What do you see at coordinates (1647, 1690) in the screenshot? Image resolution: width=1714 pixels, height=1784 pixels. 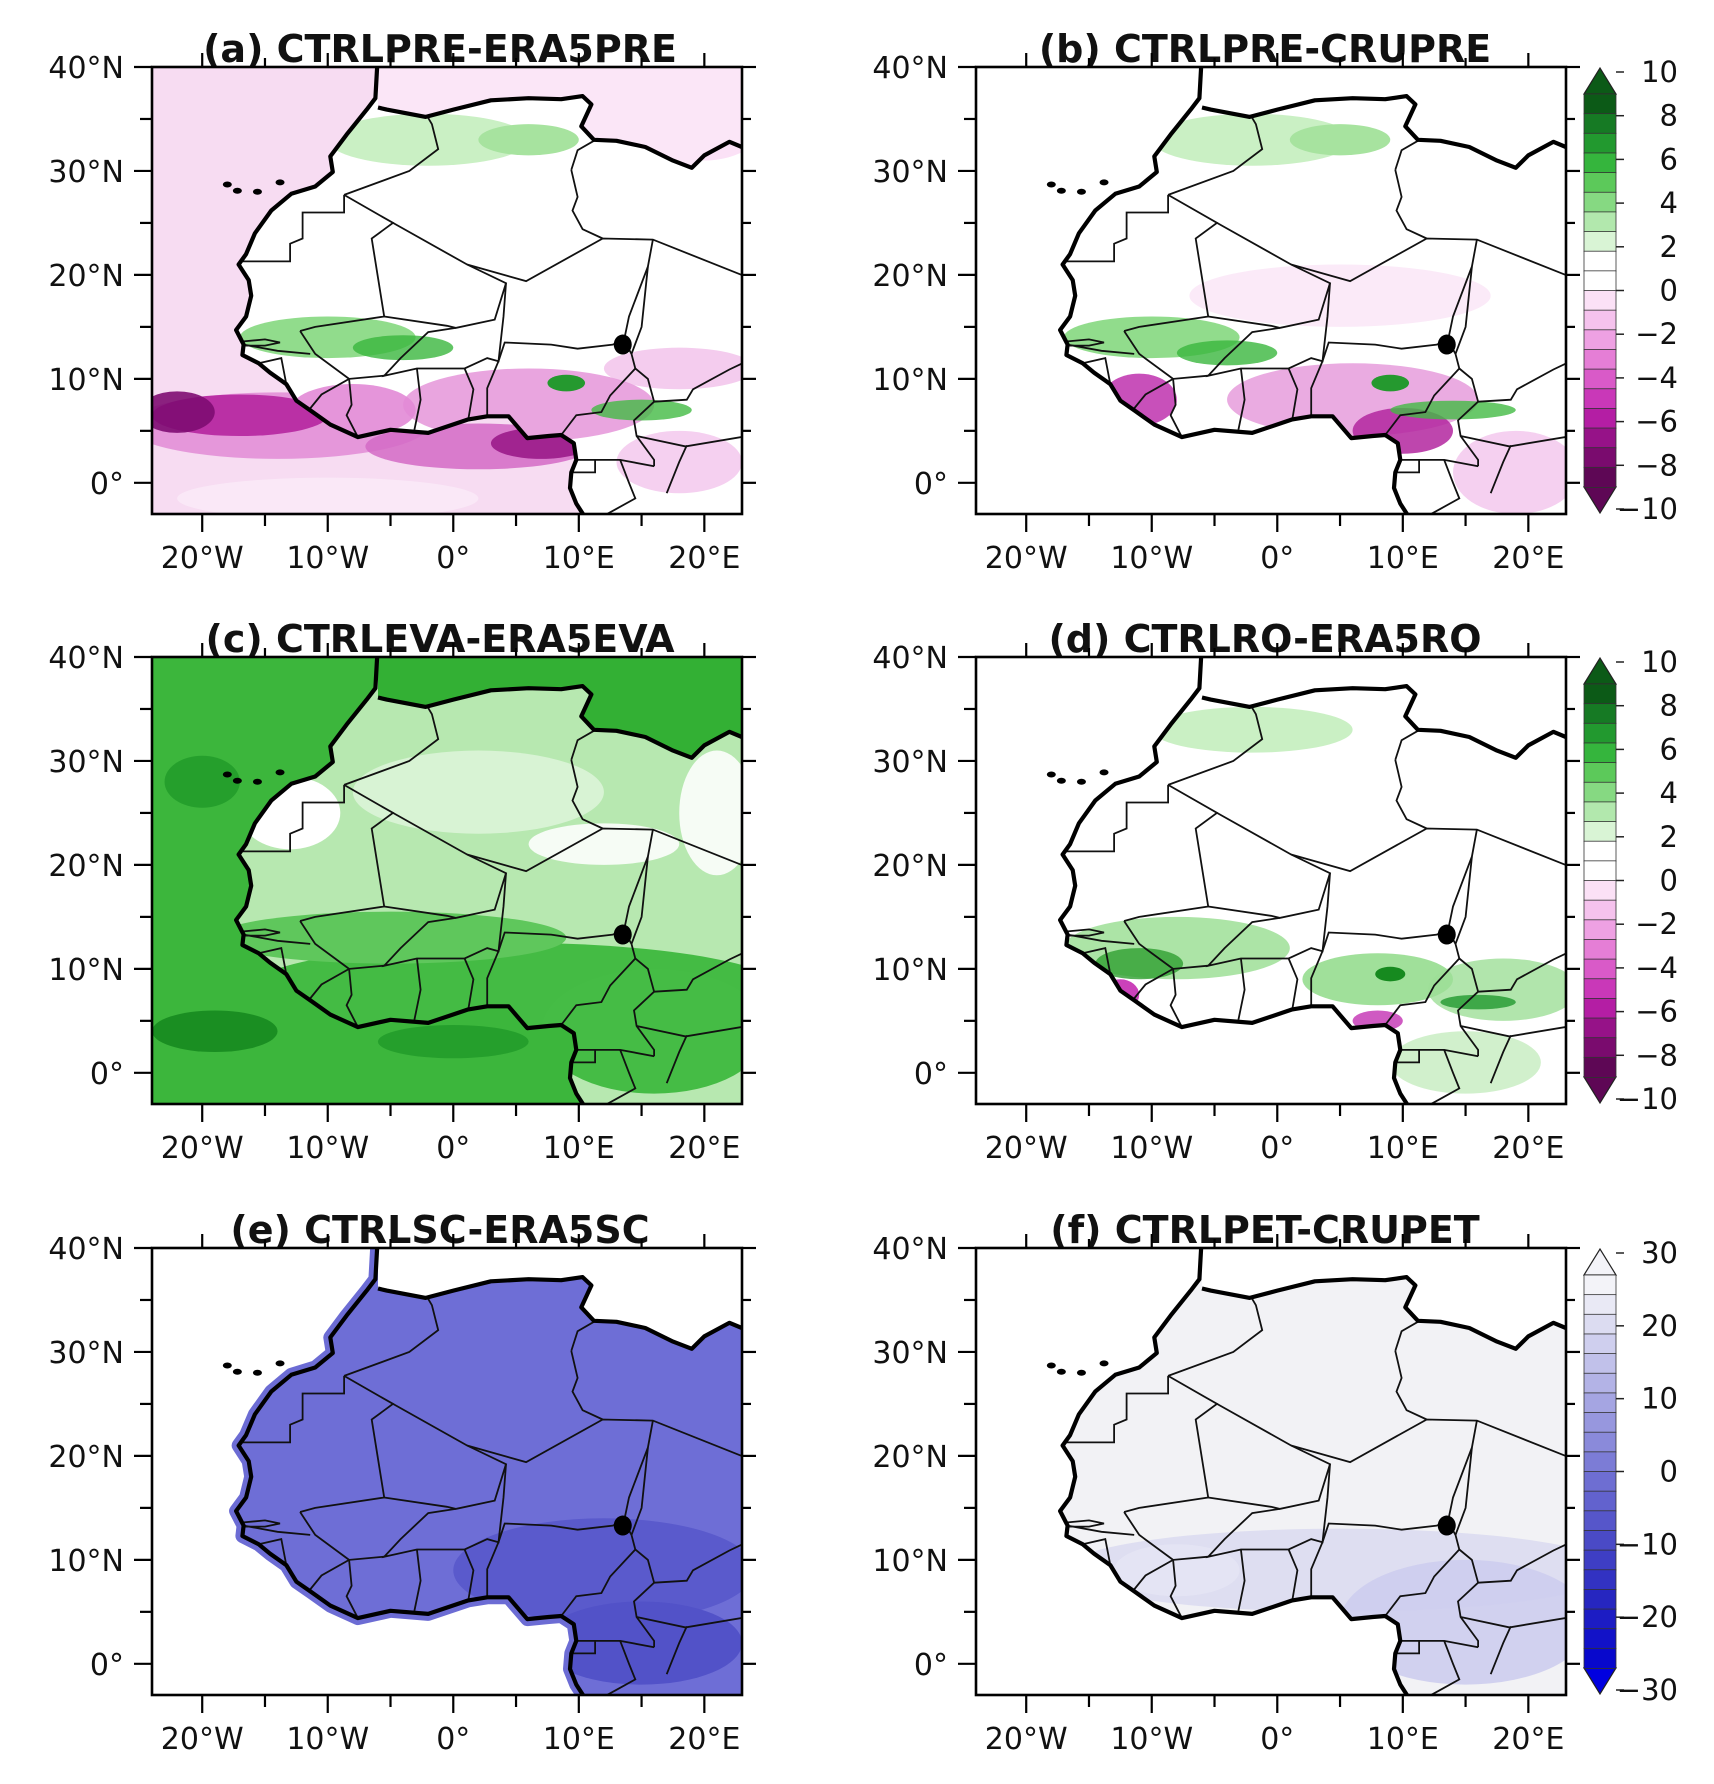 I see `colorbar-label: −30` at bounding box center [1647, 1690].